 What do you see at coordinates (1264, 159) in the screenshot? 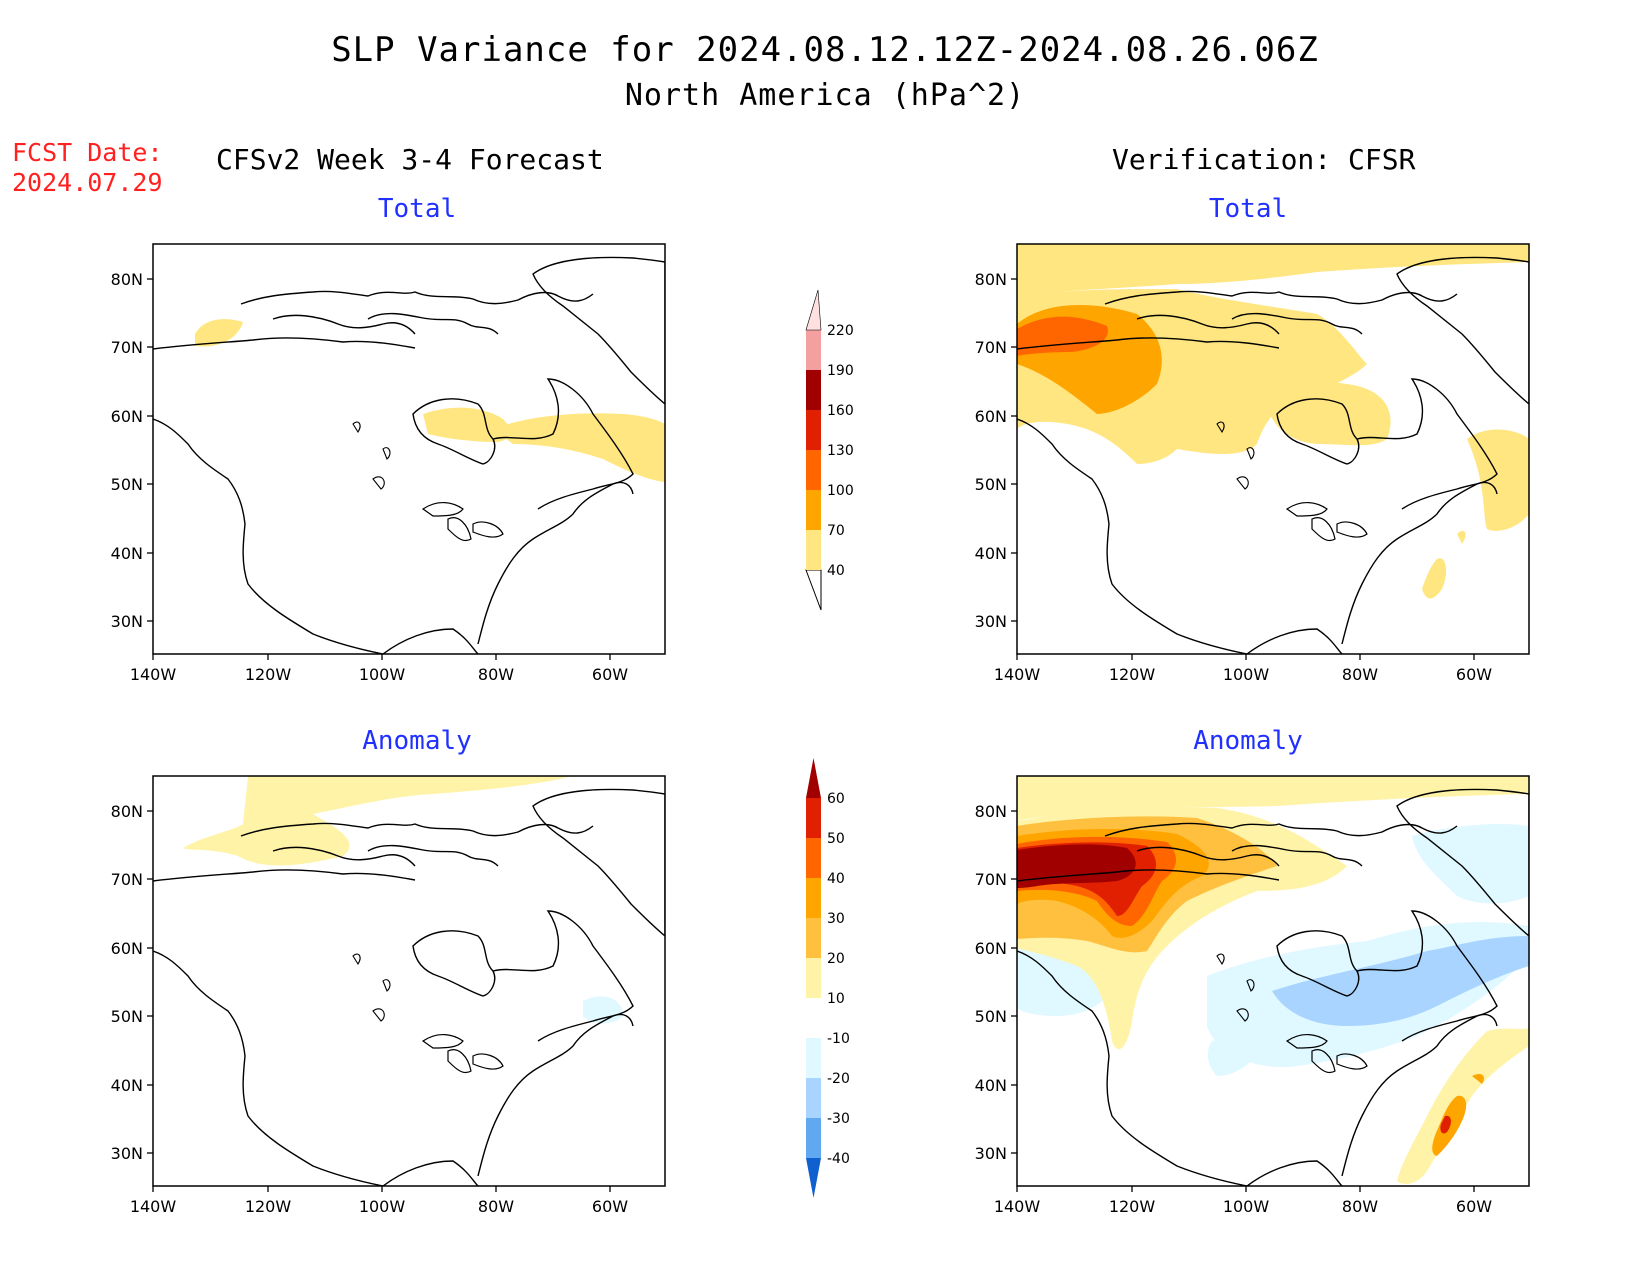
I see `verification-column-title: Verification: CFSR` at bounding box center [1264, 159].